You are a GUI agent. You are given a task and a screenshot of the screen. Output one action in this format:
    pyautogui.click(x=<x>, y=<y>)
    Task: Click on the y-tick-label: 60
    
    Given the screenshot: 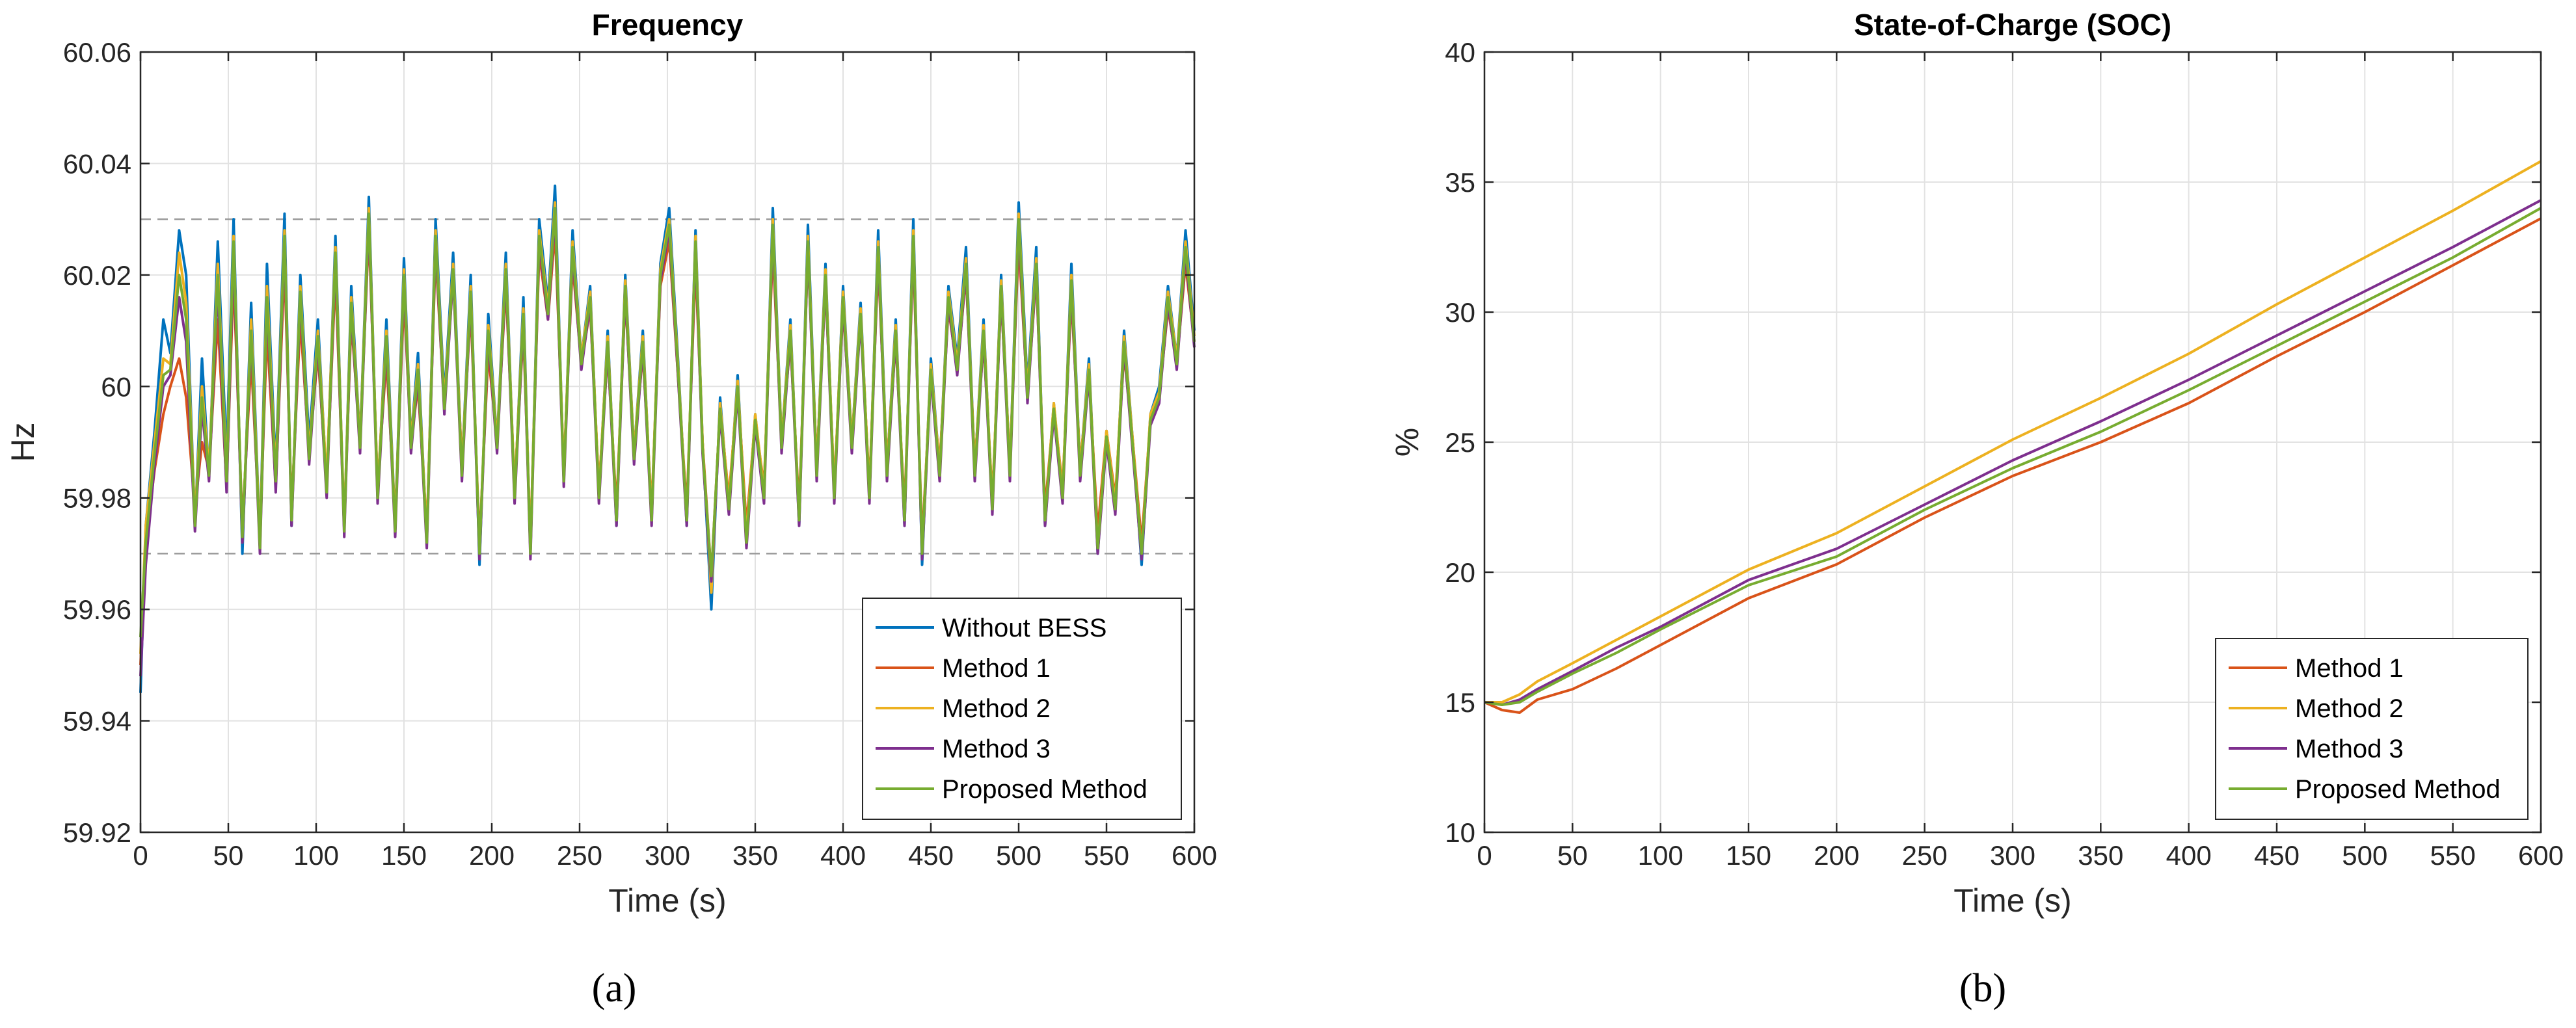 What is the action you would take?
    pyautogui.click(x=116, y=387)
    